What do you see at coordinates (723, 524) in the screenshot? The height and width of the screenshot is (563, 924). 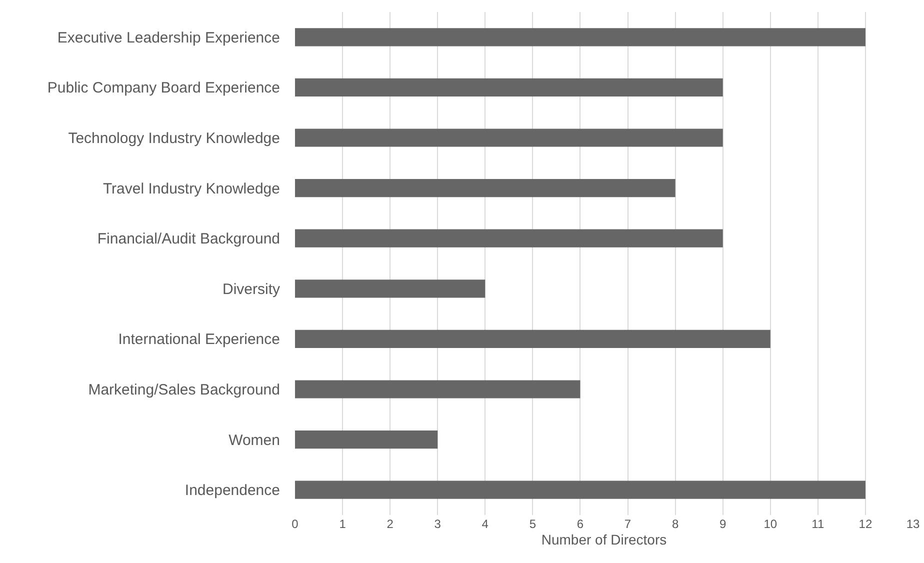 I see `x-tick-label: 9` at bounding box center [723, 524].